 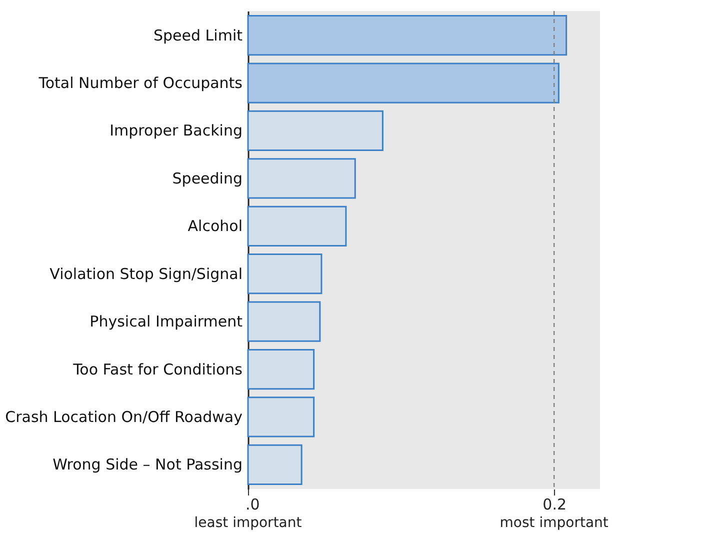 What do you see at coordinates (124, 417) in the screenshot?
I see `y-tick-label: Crash Location On/Off Roadway` at bounding box center [124, 417].